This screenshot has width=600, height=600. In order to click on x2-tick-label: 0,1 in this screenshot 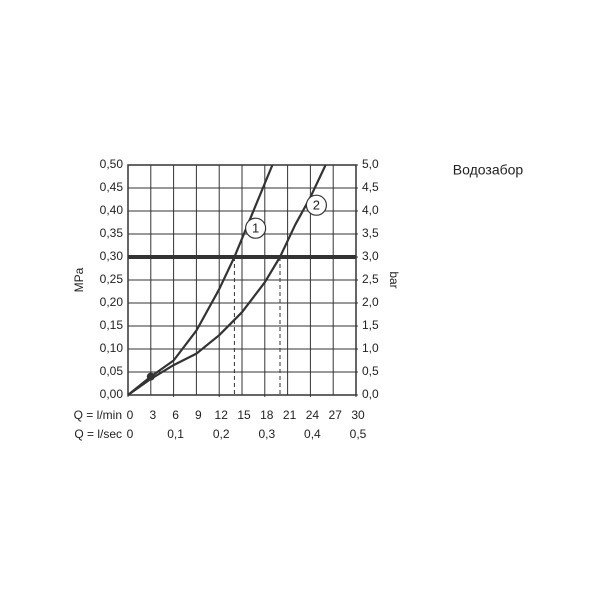, I will do `click(175, 434)`.